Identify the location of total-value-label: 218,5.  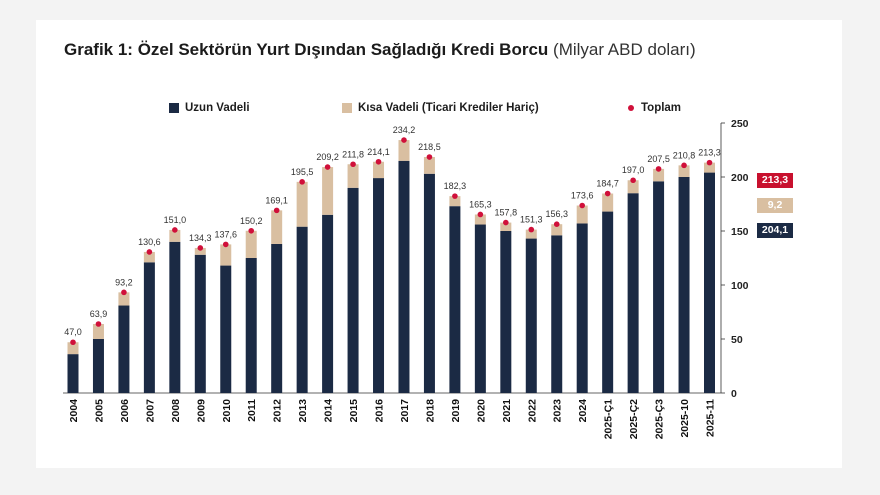
(429, 147).